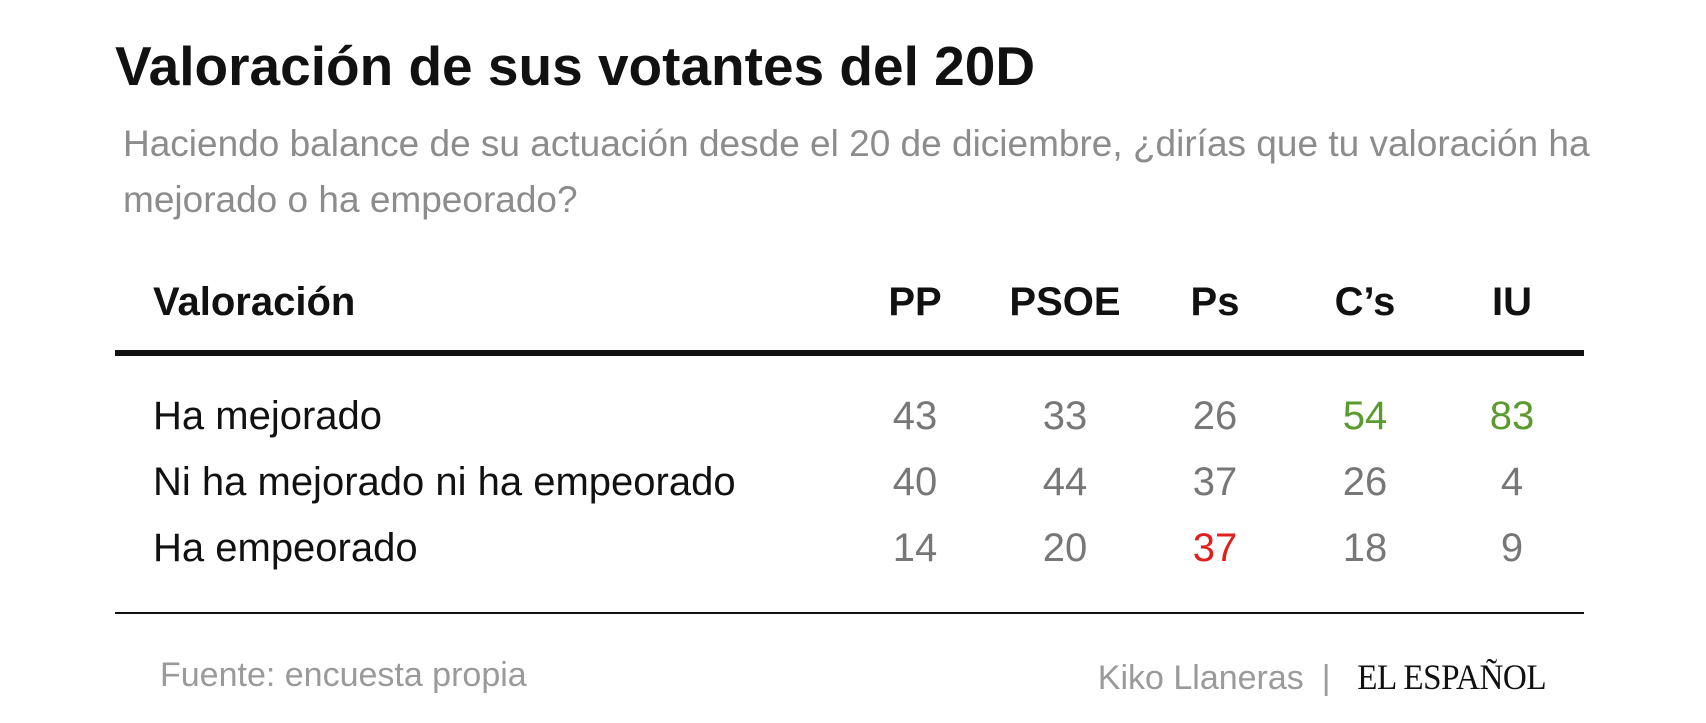 This screenshot has height=723, width=1706. What do you see at coordinates (1200, 678) in the screenshot?
I see `author-name: Kiko Llaneras` at bounding box center [1200, 678].